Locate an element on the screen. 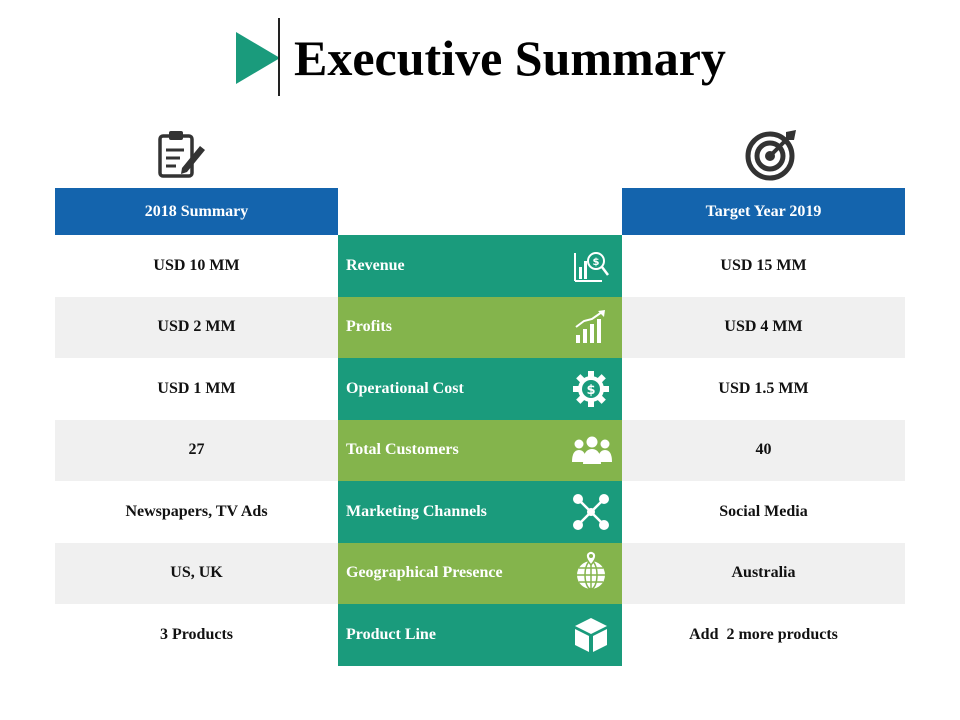 This screenshot has width=960, height=720. right-value: 40 is located at coordinates (763, 450).